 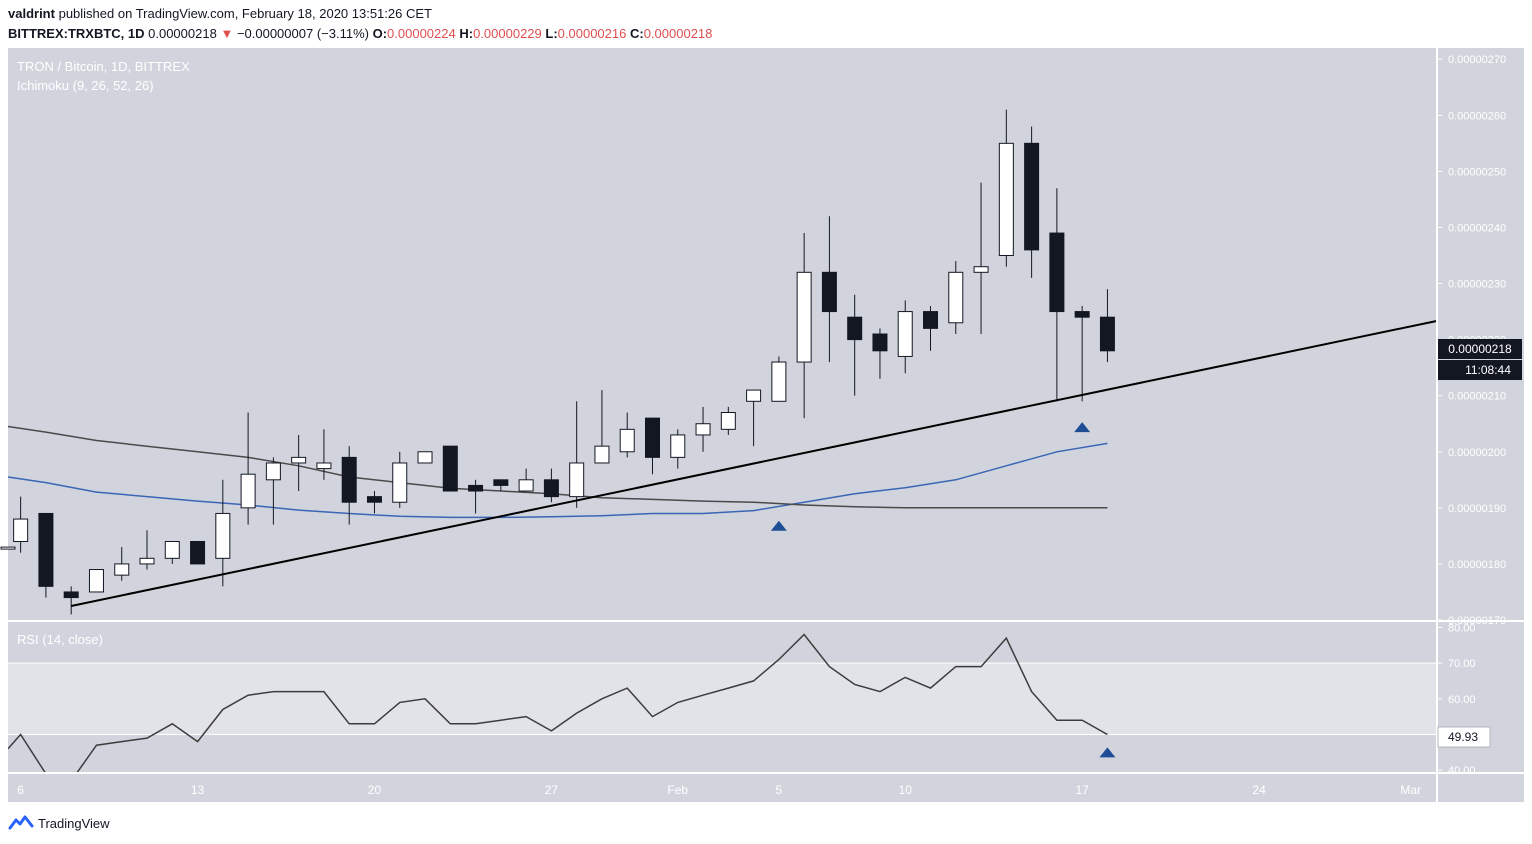 I want to click on tradingview-logo-icon, so click(x=21, y=822).